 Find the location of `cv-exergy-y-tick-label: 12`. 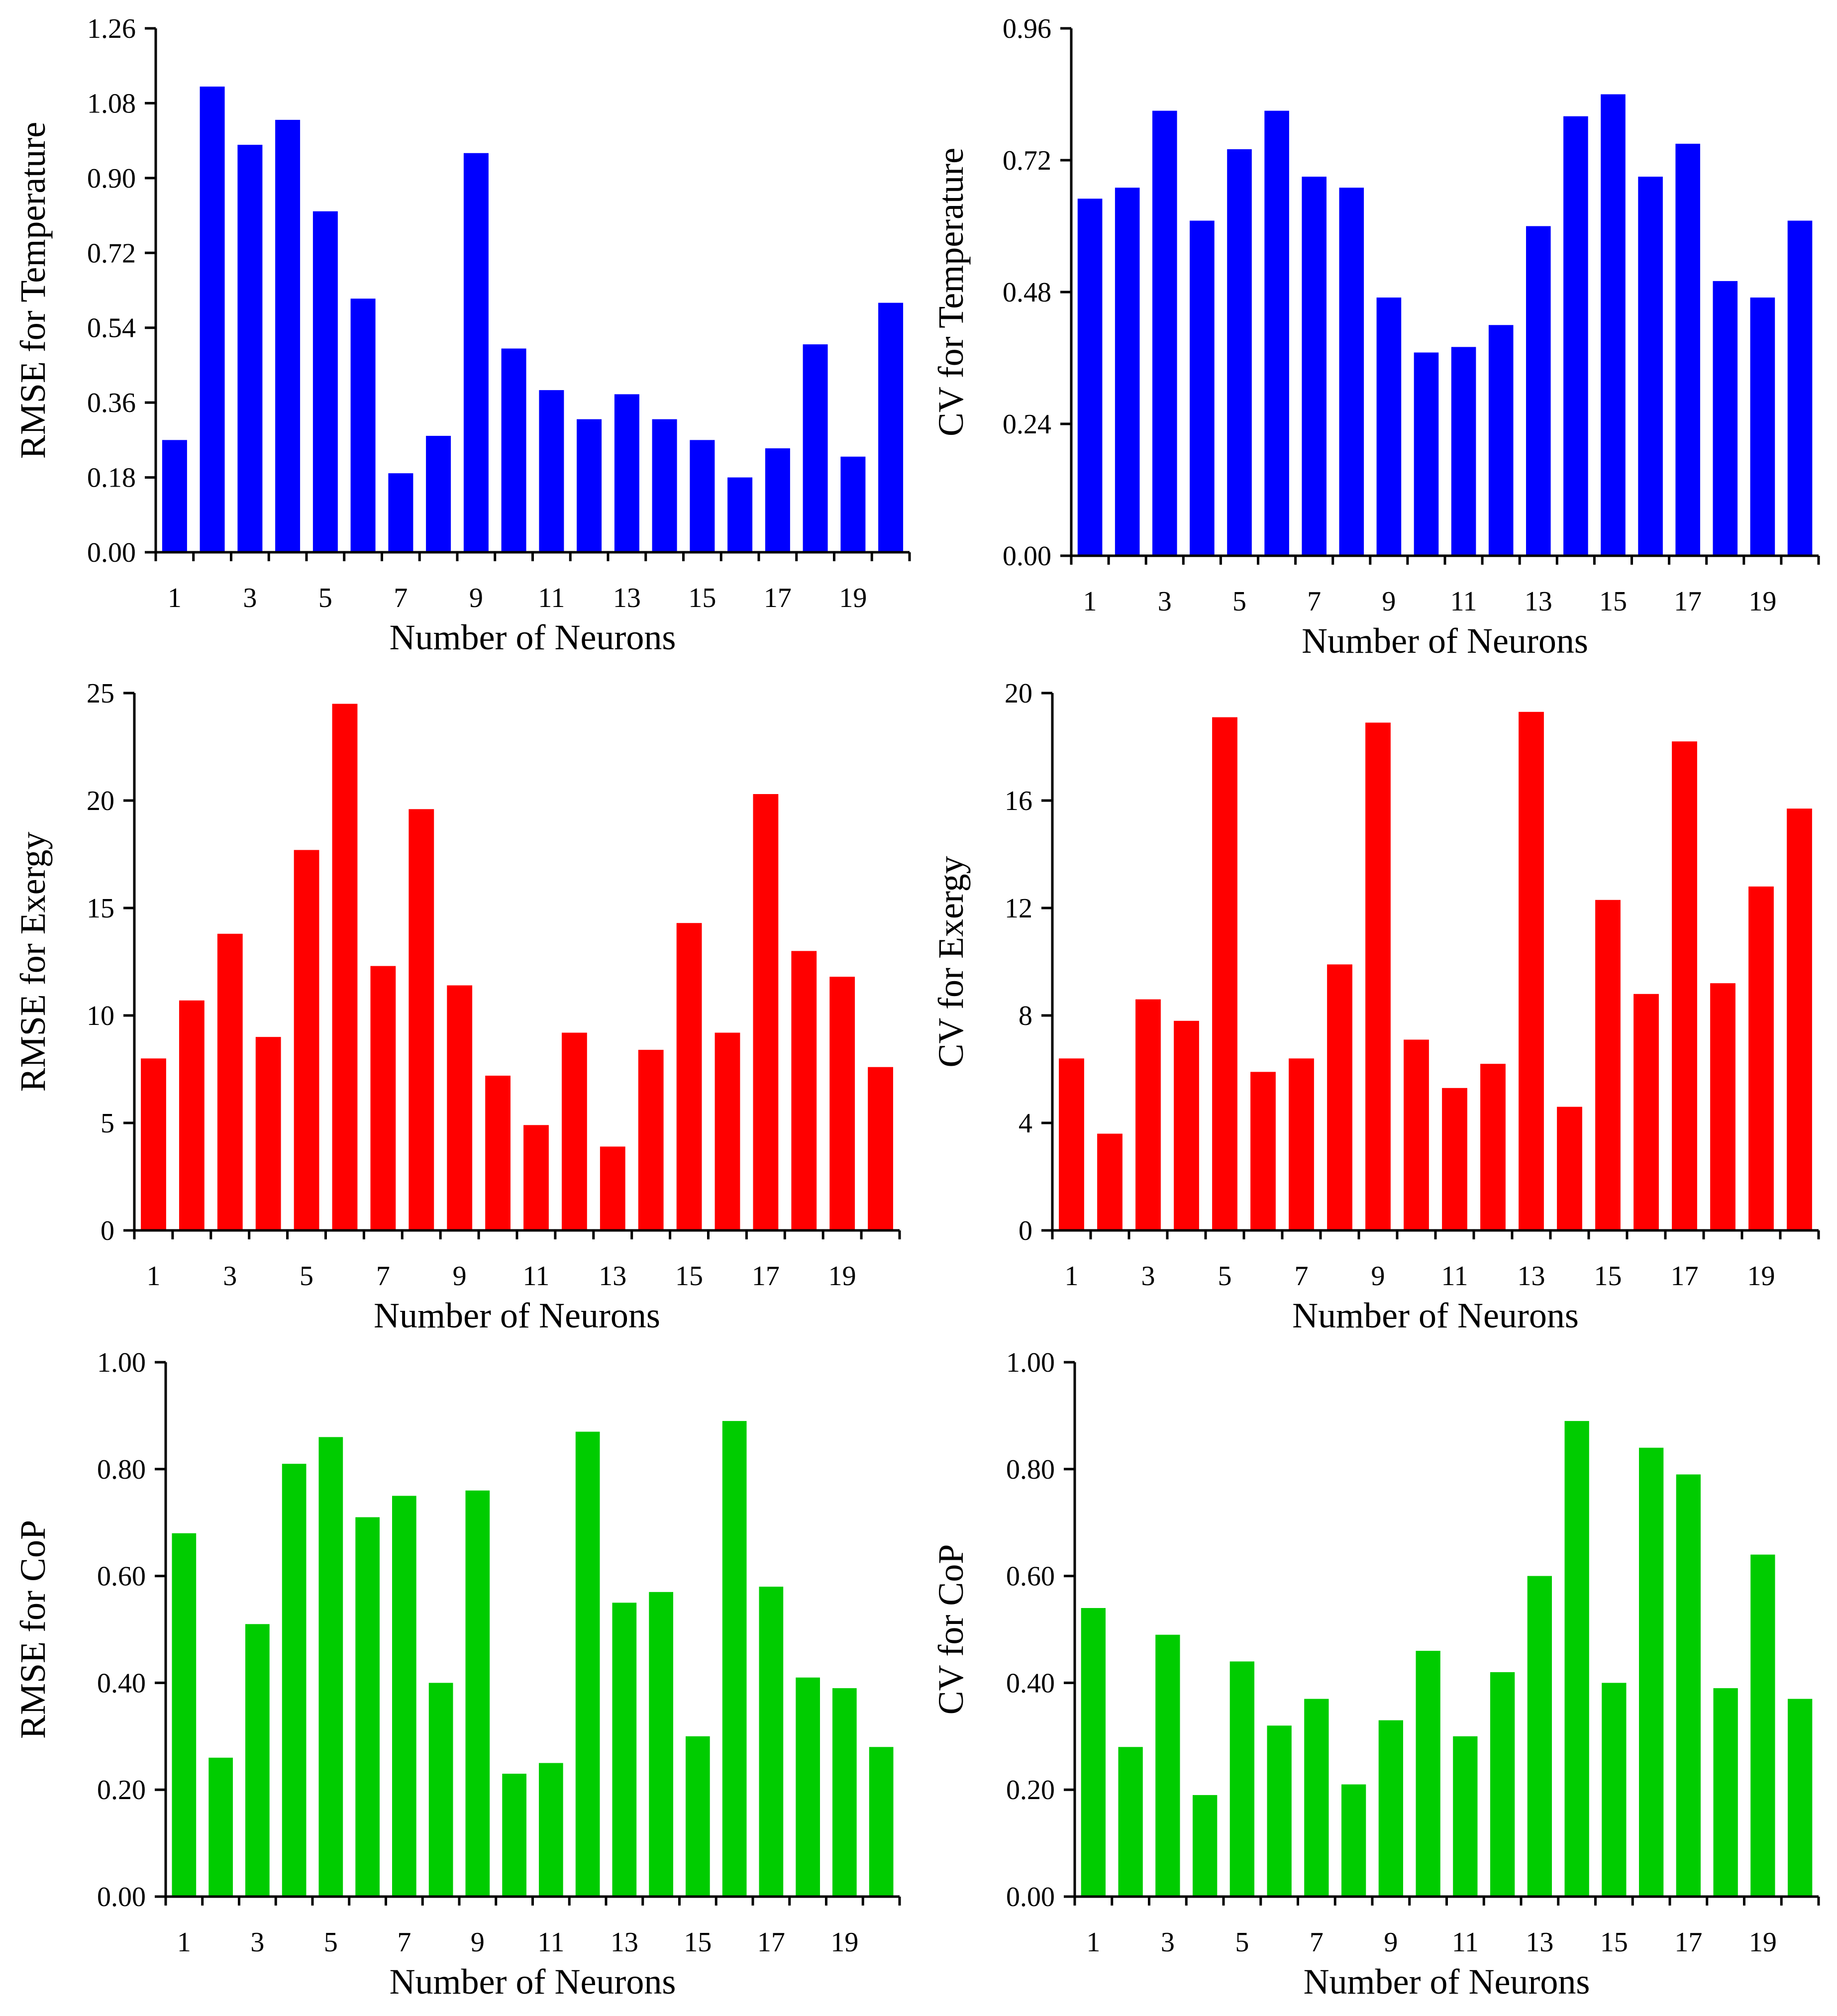

cv-exergy-y-tick-label: 12 is located at coordinates (1018, 909).